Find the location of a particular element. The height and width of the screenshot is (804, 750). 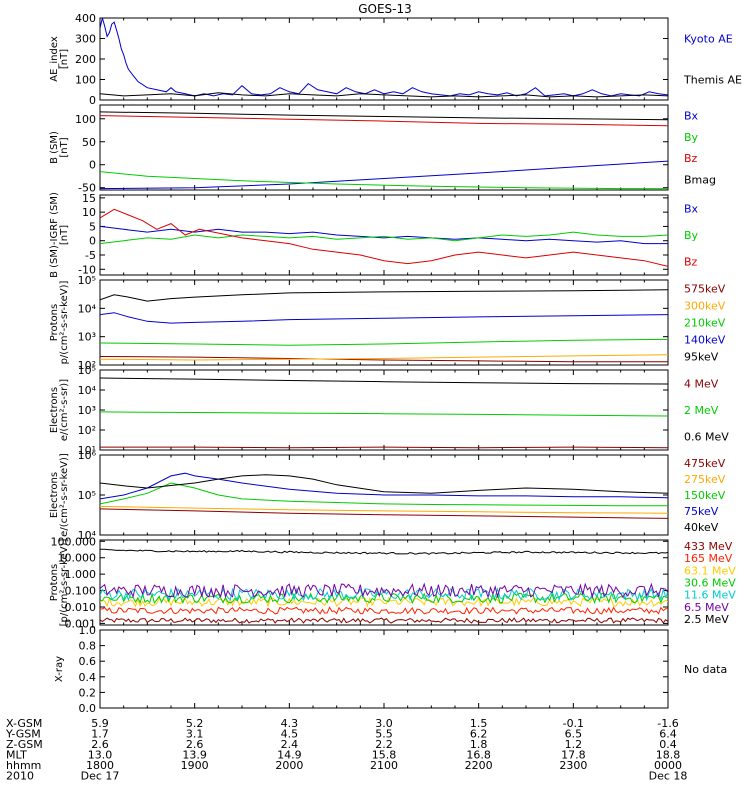

series-line-300kev is located at coordinates (384, 357).